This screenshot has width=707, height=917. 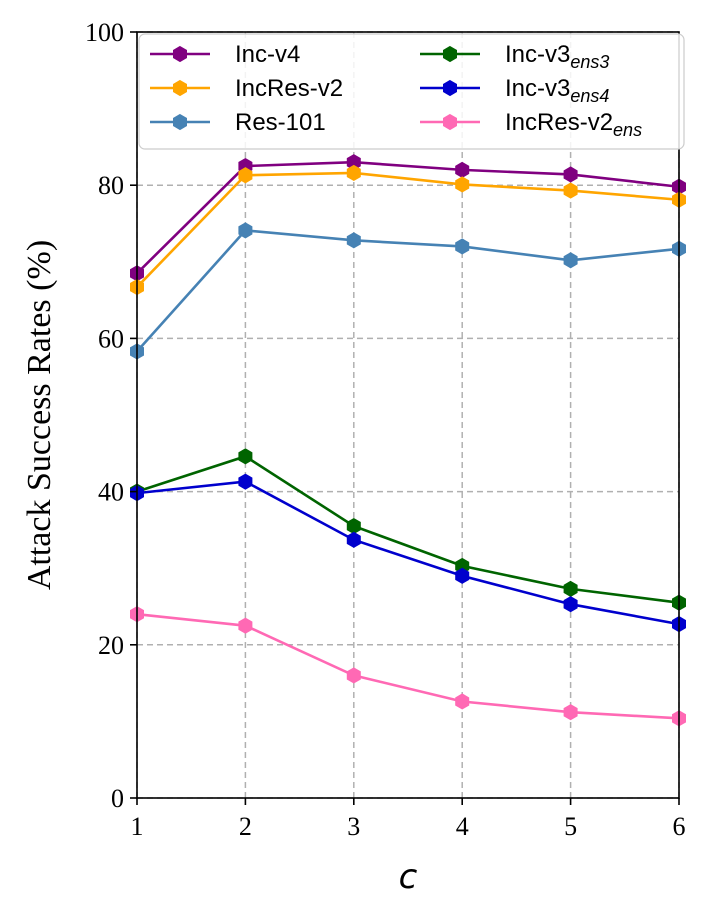 I want to click on legend-item: Inc-v3ens4, so click(x=514, y=90).